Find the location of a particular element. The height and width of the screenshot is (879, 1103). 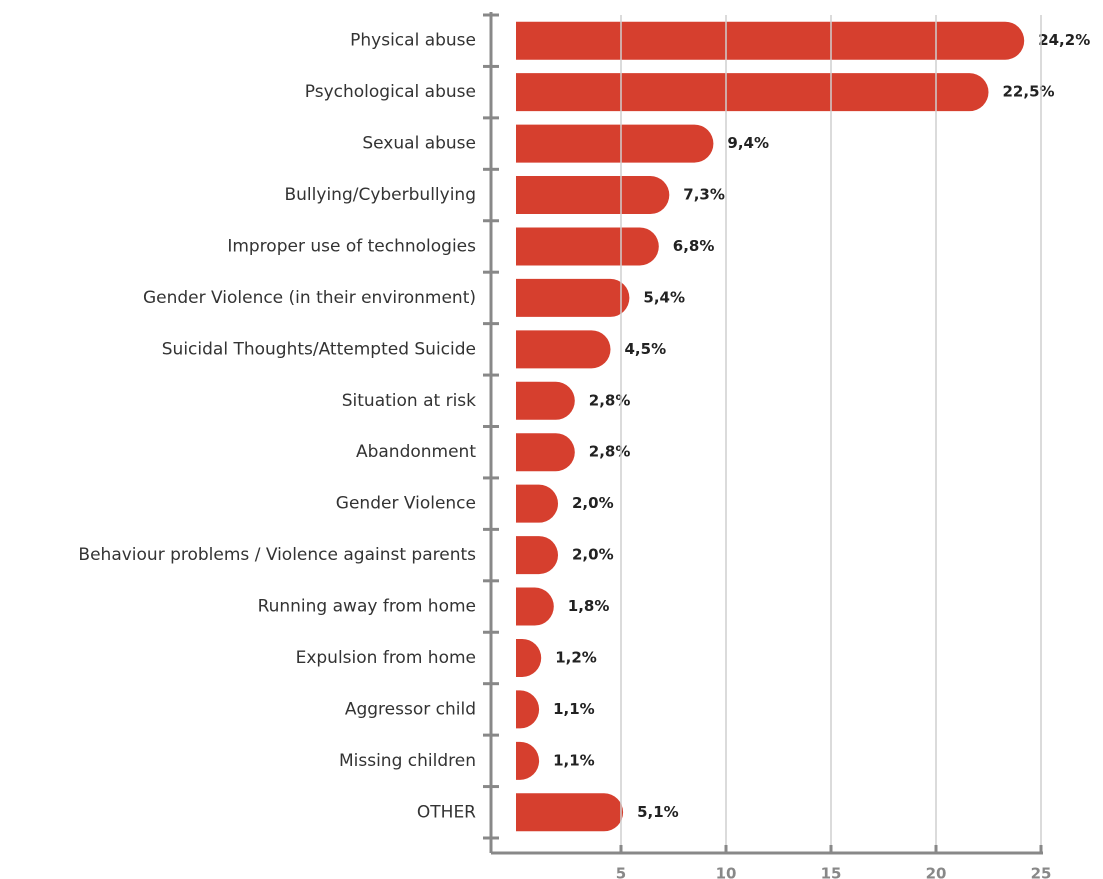

value-label: 22,5% is located at coordinates (1029, 92).